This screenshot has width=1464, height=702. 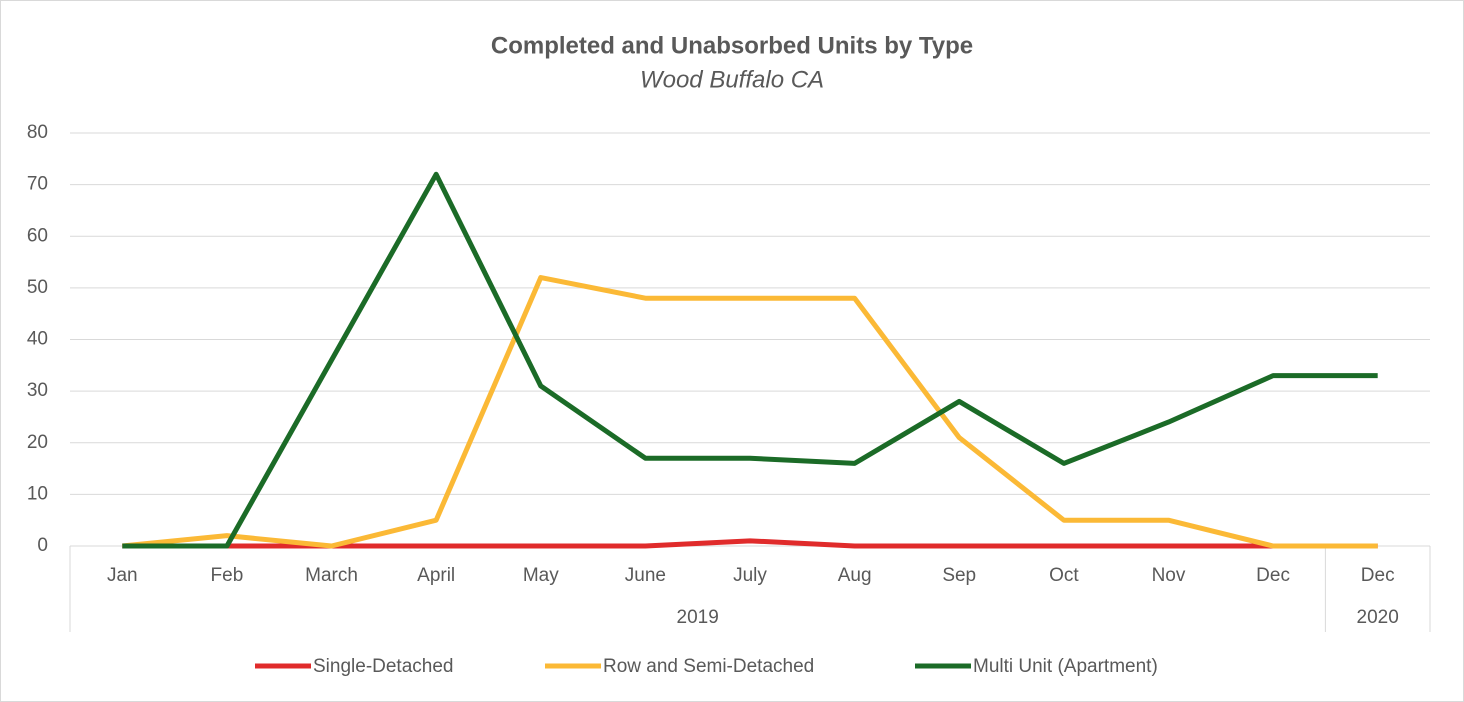 What do you see at coordinates (42, 545) in the screenshot?
I see `y-tick-label: 0` at bounding box center [42, 545].